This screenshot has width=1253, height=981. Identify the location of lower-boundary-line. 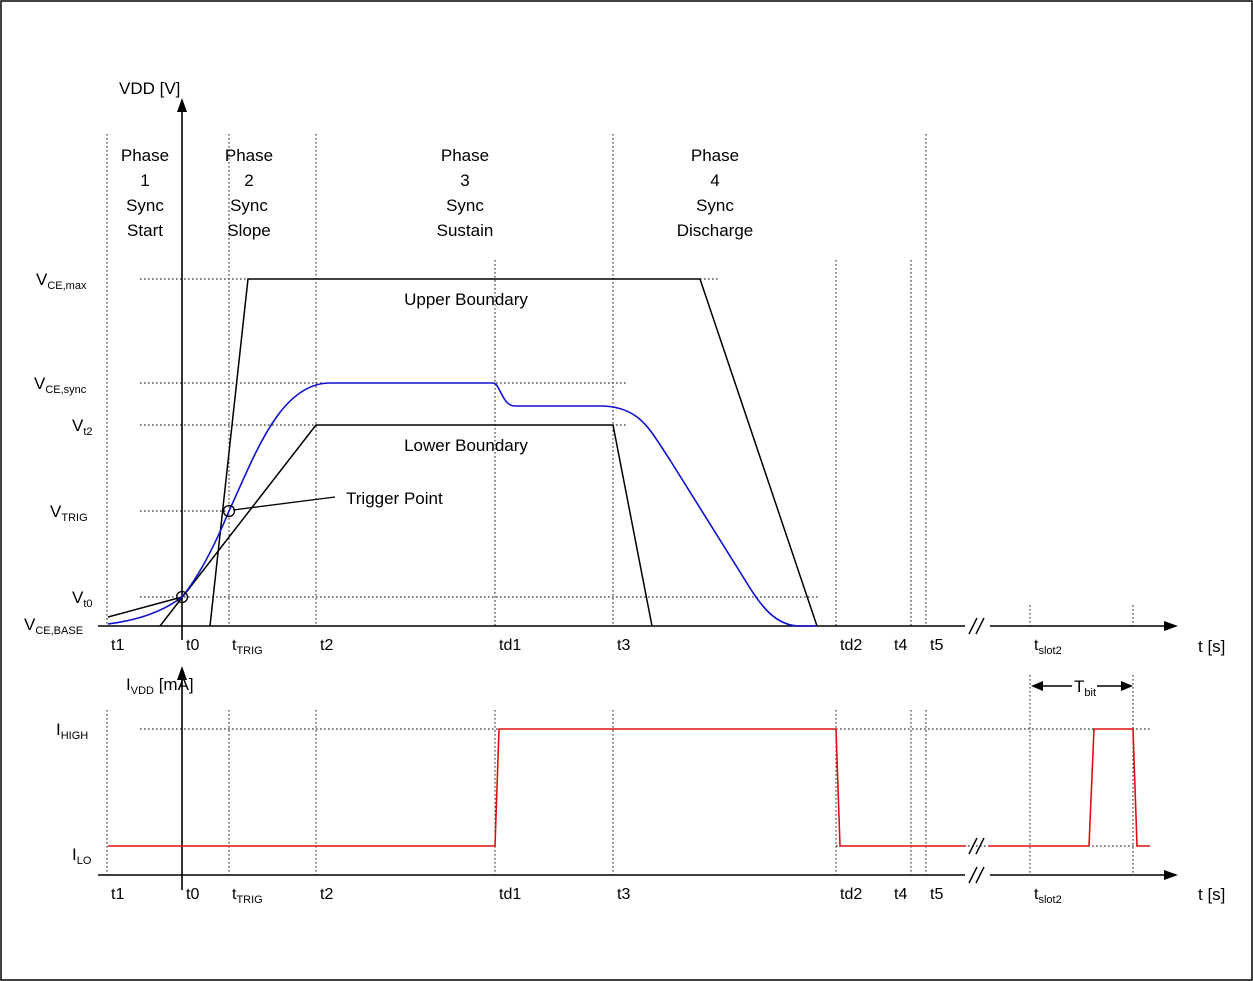
(406, 525).